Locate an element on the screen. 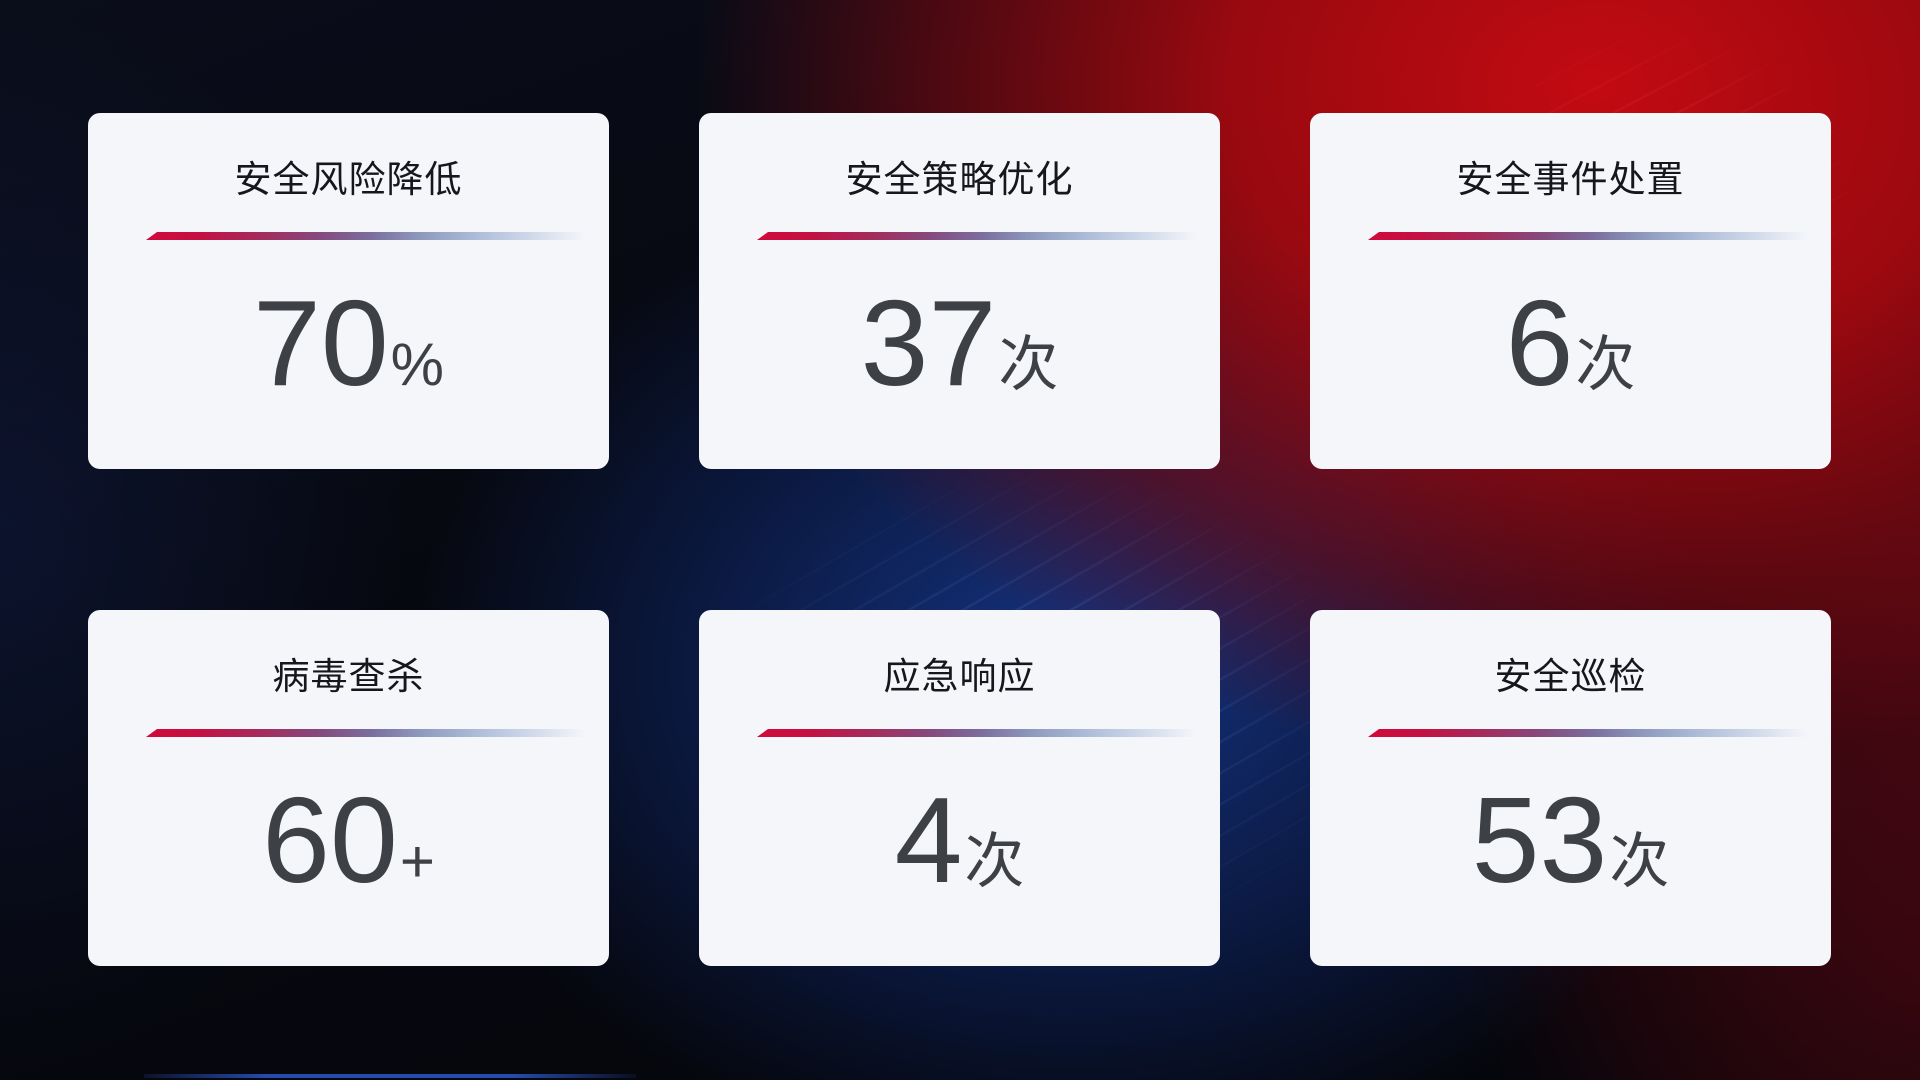 Image resolution: width=1920 pixels, height=1080 pixels. card-value: 37 is located at coordinates (928, 343).